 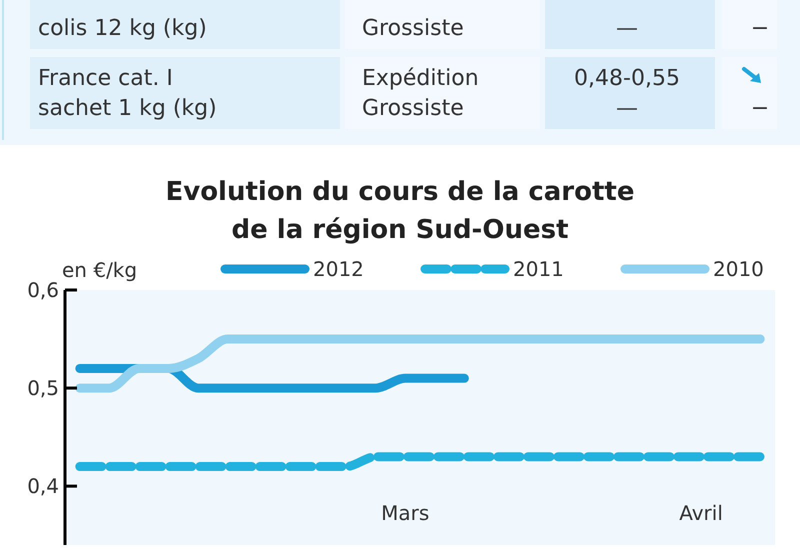 I want to click on chart-title: Evolution du cours de la carotte de la région Sud-Ouest, so click(x=400, y=211).